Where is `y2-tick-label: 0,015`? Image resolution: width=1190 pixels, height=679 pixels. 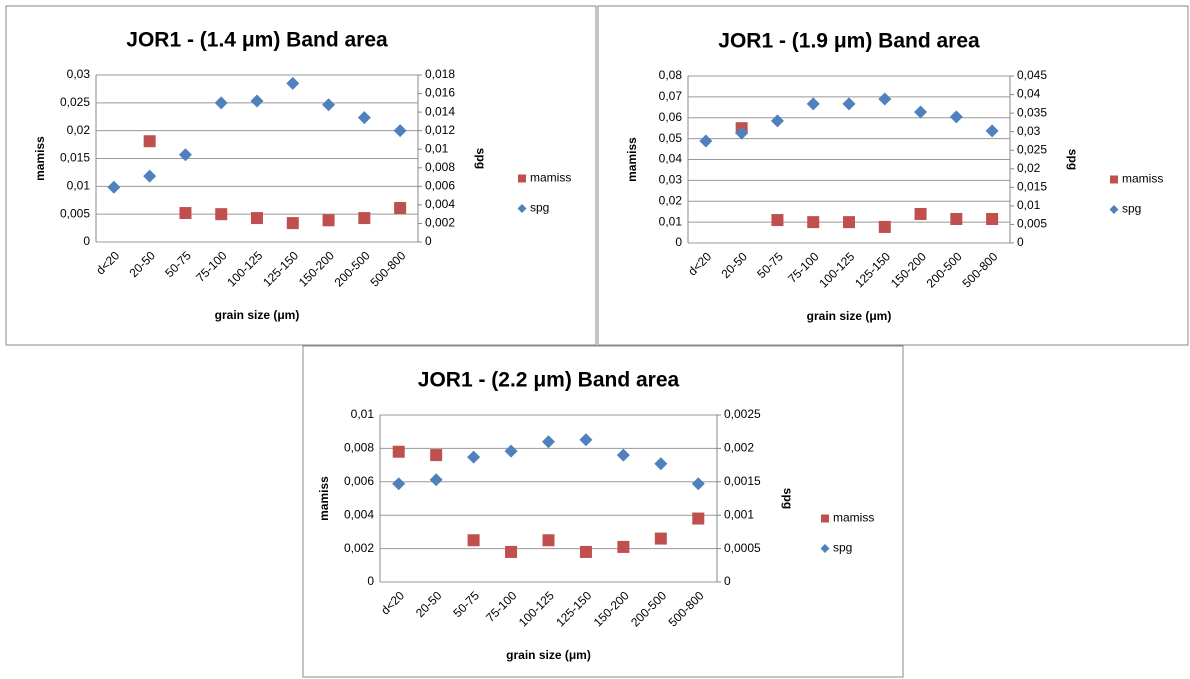
y2-tick-label: 0,015 is located at coordinates (1032, 187).